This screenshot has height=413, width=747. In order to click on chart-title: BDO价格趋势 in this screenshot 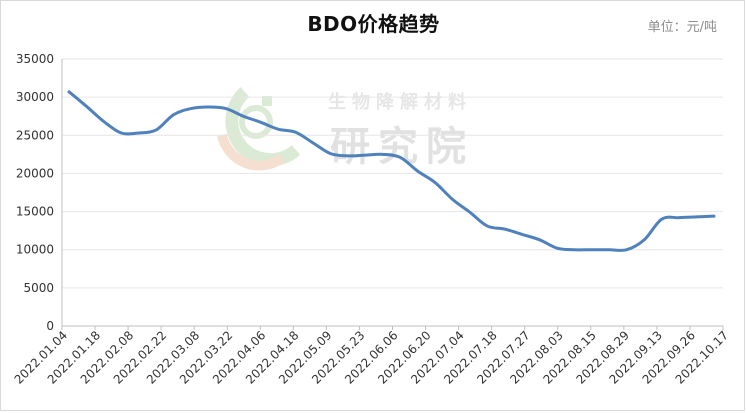, I will do `click(373, 24)`.